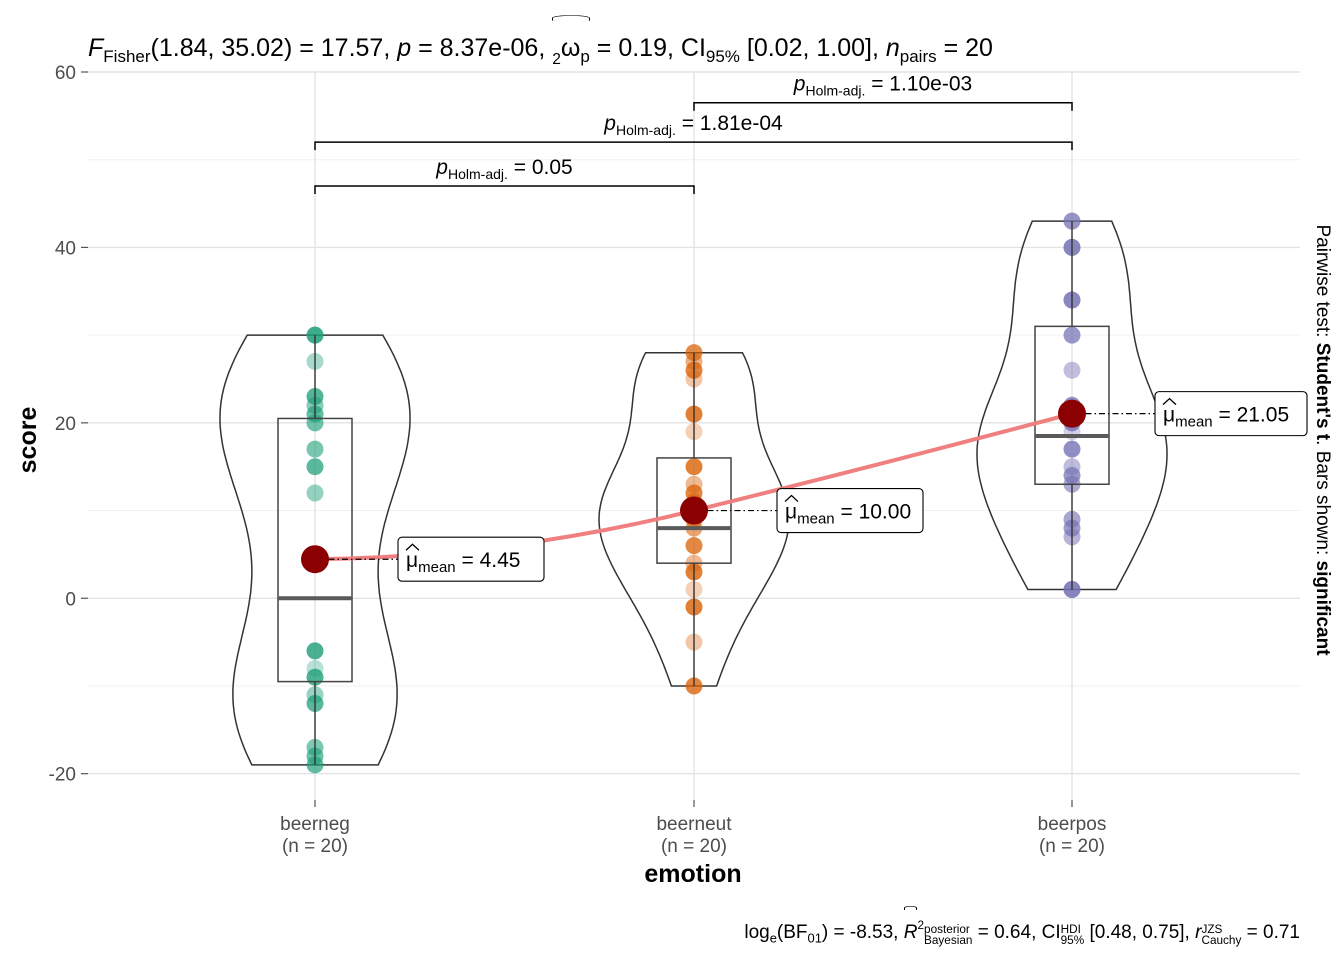 The height and width of the screenshot is (962, 1344). What do you see at coordinates (1072, 413) in the screenshot?
I see `mean-point-beerpos` at bounding box center [1072, 413].